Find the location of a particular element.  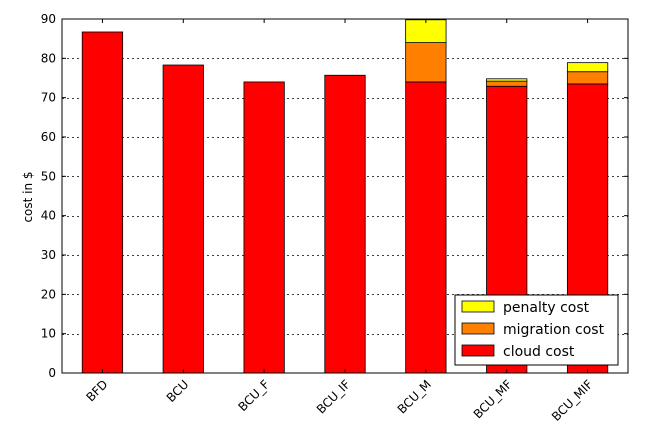

bar-BCU_IF-cloud-cost is located at coordinates (345, 224).